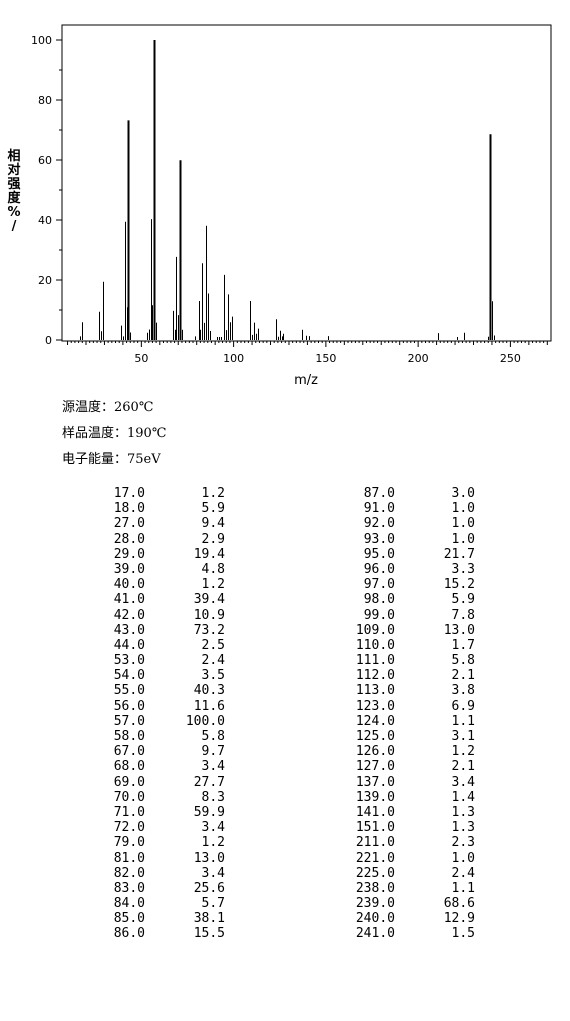 Image resolution: width=570 pixels, height=1021 pixels. Describe the element at coordinates (463, 706) in the screenshot. I see `peak-abundance: 6.9` at that location.